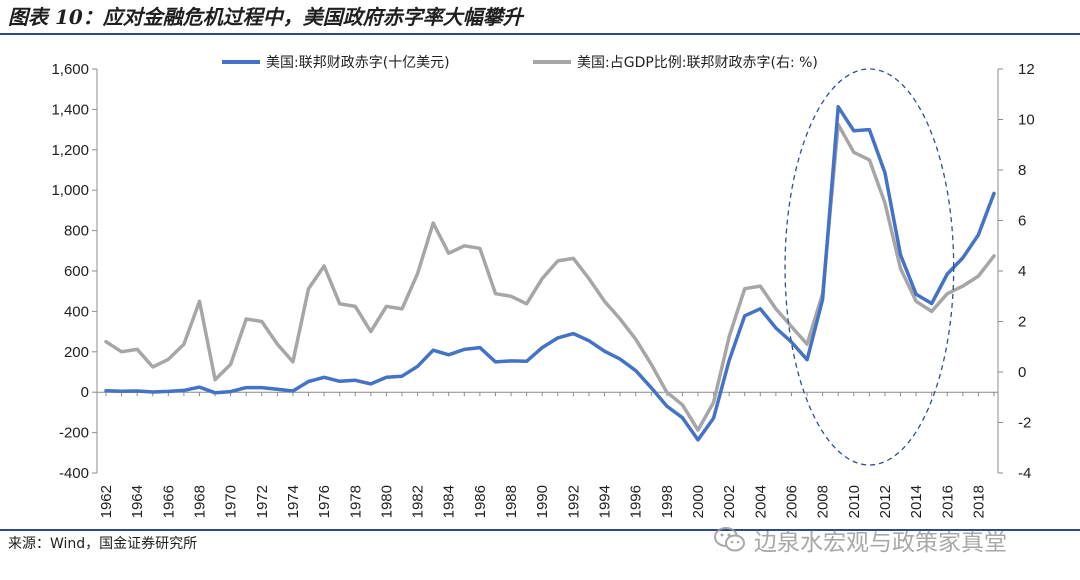 The width and height of the screenshot is (1080, 580). I want to click on x-tick-label: 1996, so click(636, 501).